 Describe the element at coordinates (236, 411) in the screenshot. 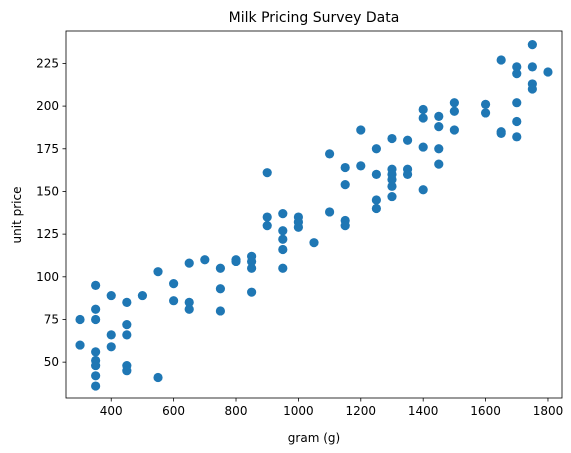

I see `x-tick-label: 800` at that location.